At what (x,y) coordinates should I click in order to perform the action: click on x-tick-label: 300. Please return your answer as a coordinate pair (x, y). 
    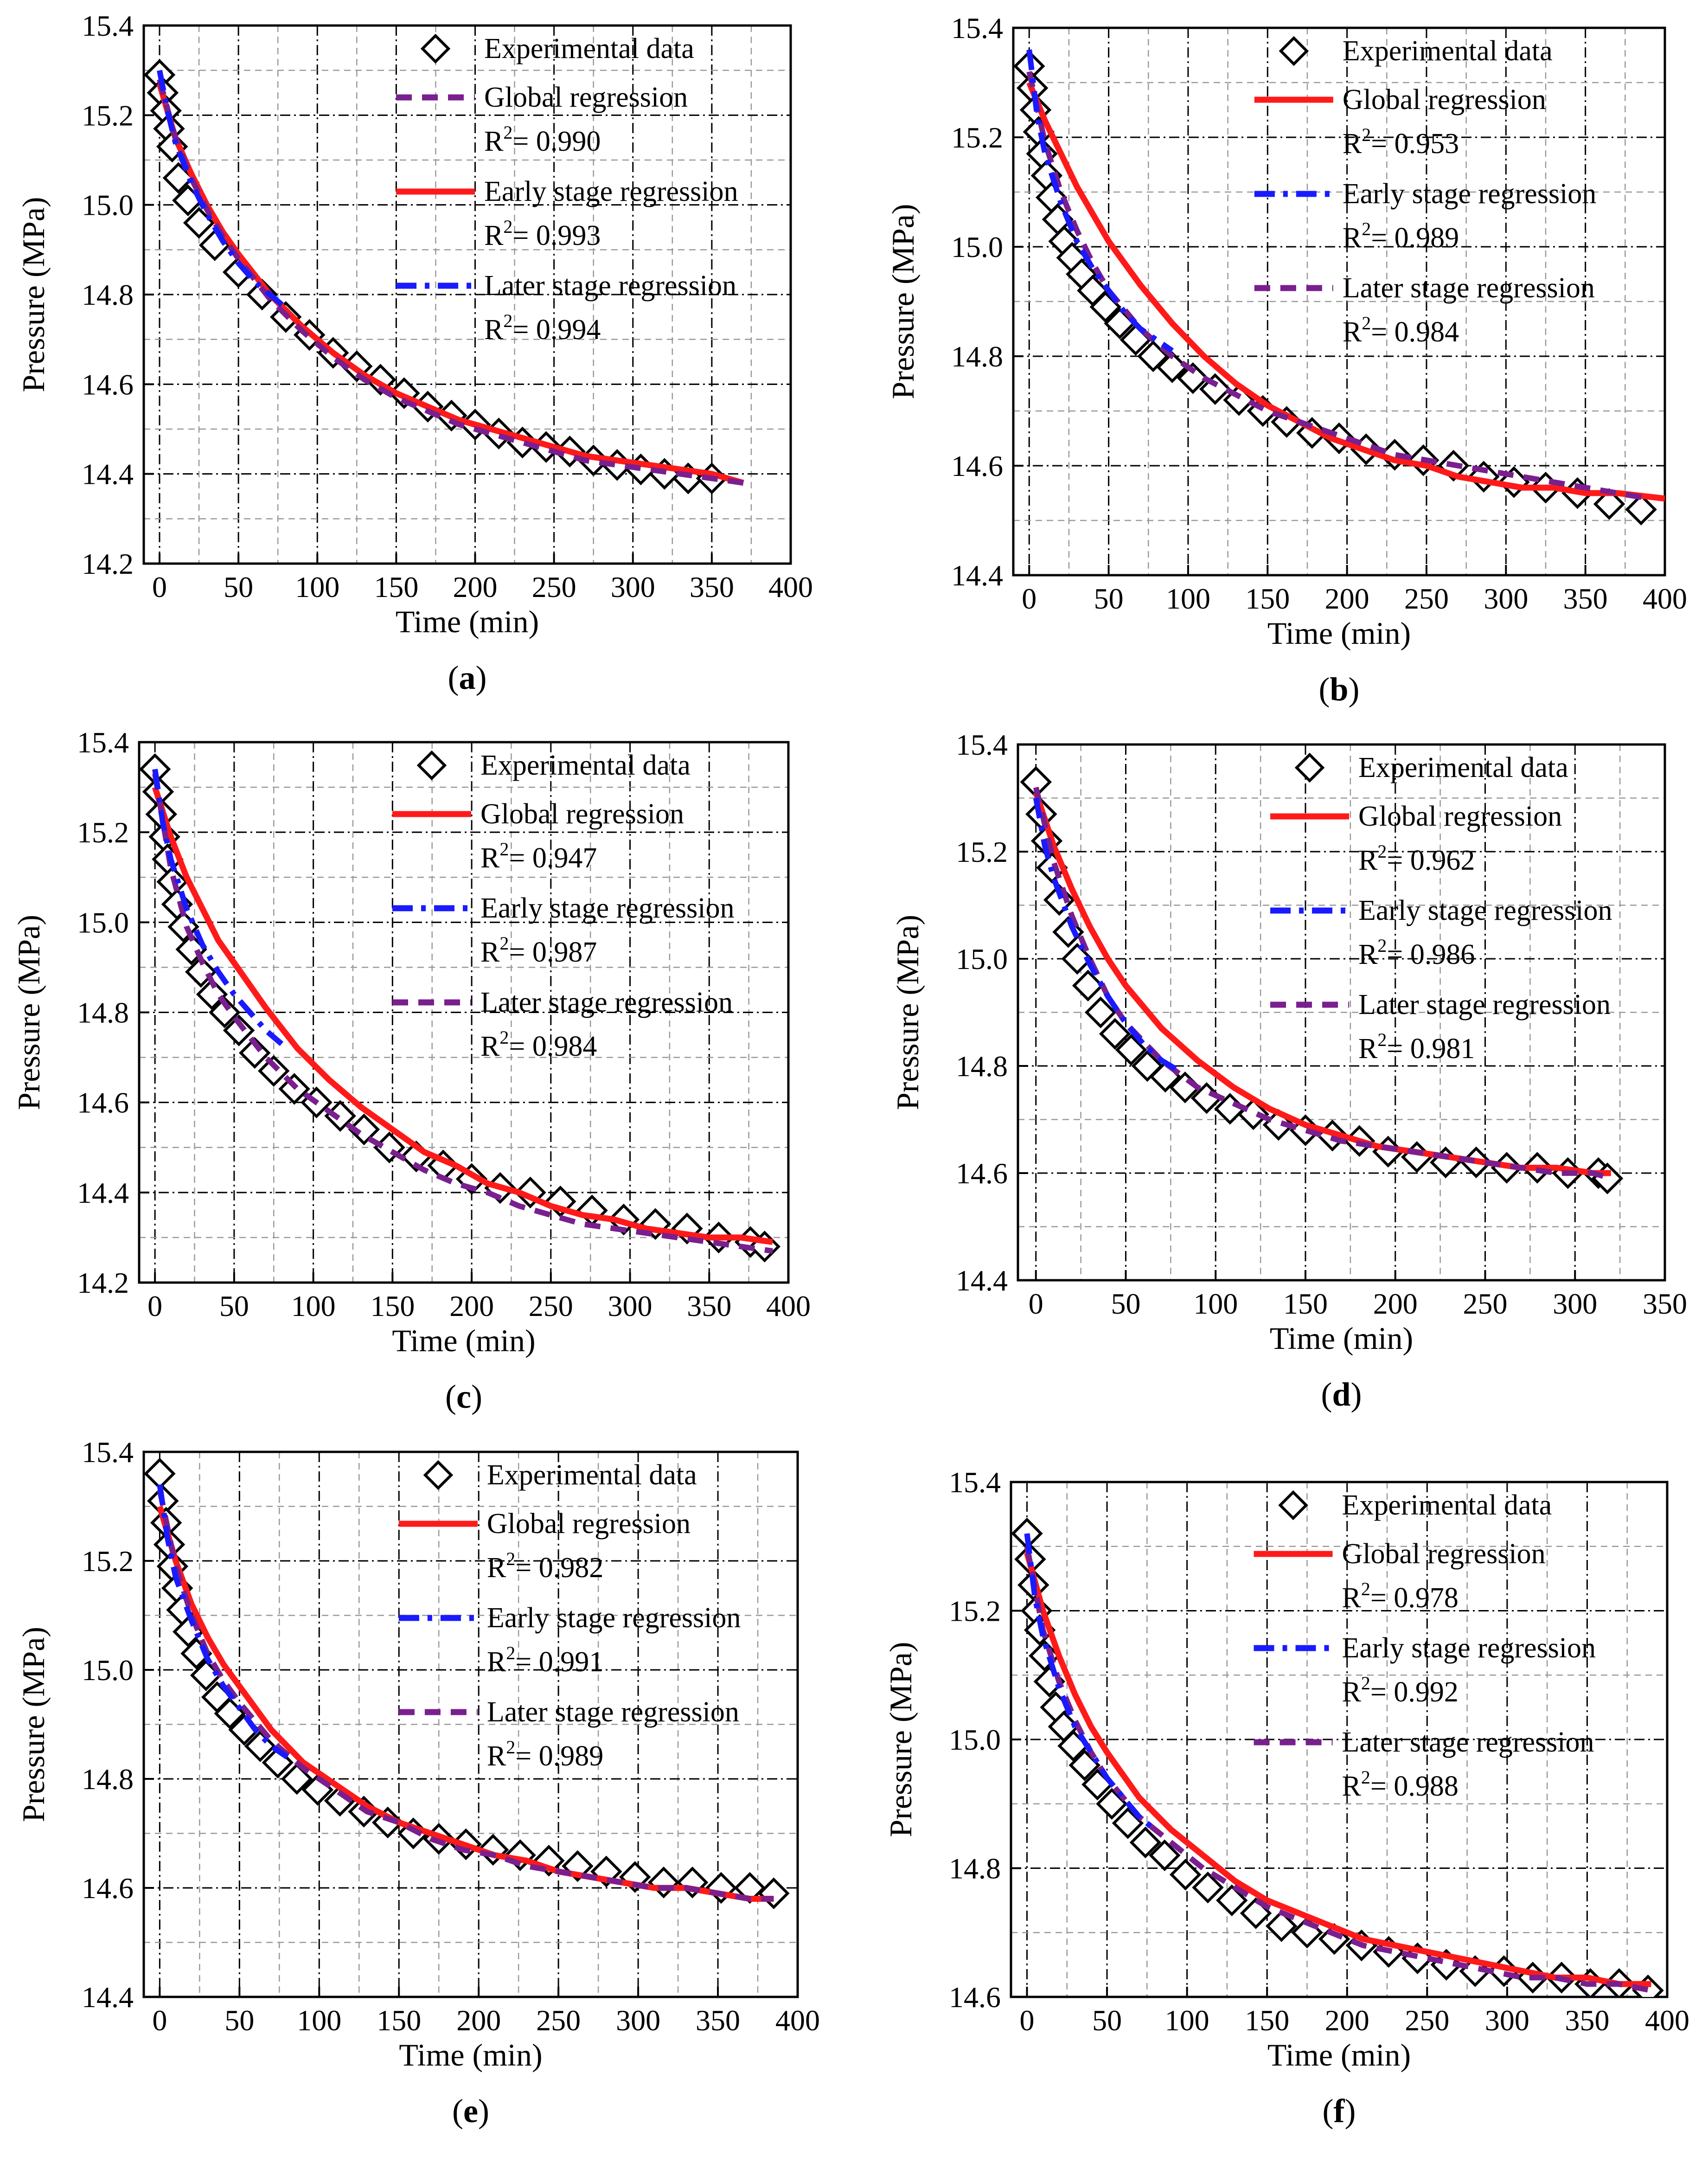
    Looking at the image, I should click on (1575, 1303).